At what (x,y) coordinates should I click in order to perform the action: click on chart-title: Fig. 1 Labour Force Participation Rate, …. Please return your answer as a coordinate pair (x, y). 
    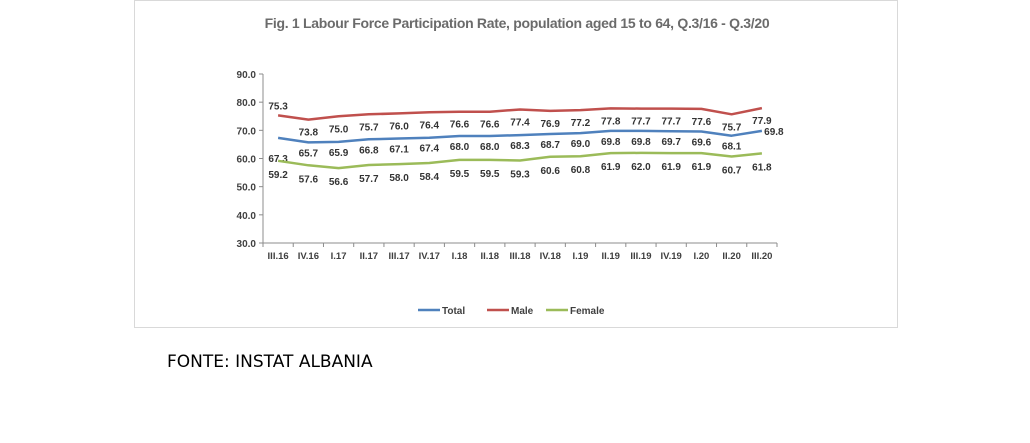
    Looking at the image, I should click on (517, 23).